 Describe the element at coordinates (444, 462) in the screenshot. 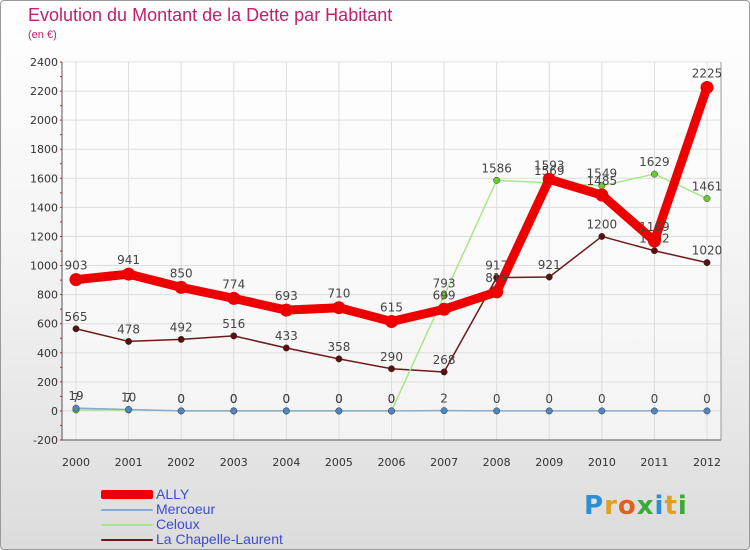

I see `x-tick-label: 2007` at that location.